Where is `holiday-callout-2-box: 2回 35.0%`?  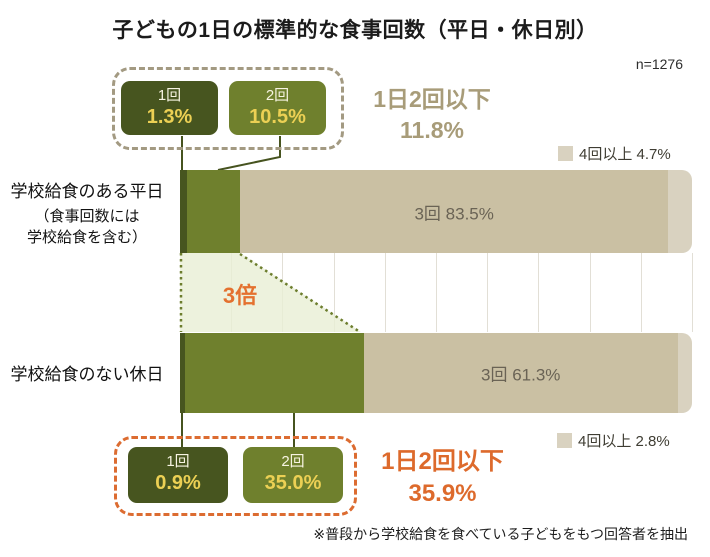
holiday-callout-2-box: 2回 35.0% is located at coordinates (293, 475).